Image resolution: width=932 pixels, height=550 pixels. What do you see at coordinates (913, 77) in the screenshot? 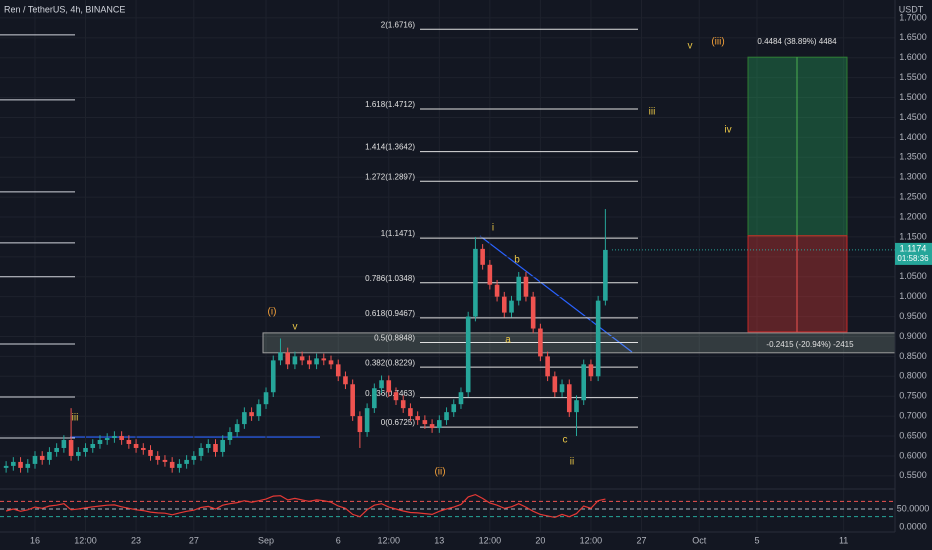
I see `y-tick-label: 1.5500` at bounding box center [913, 77].